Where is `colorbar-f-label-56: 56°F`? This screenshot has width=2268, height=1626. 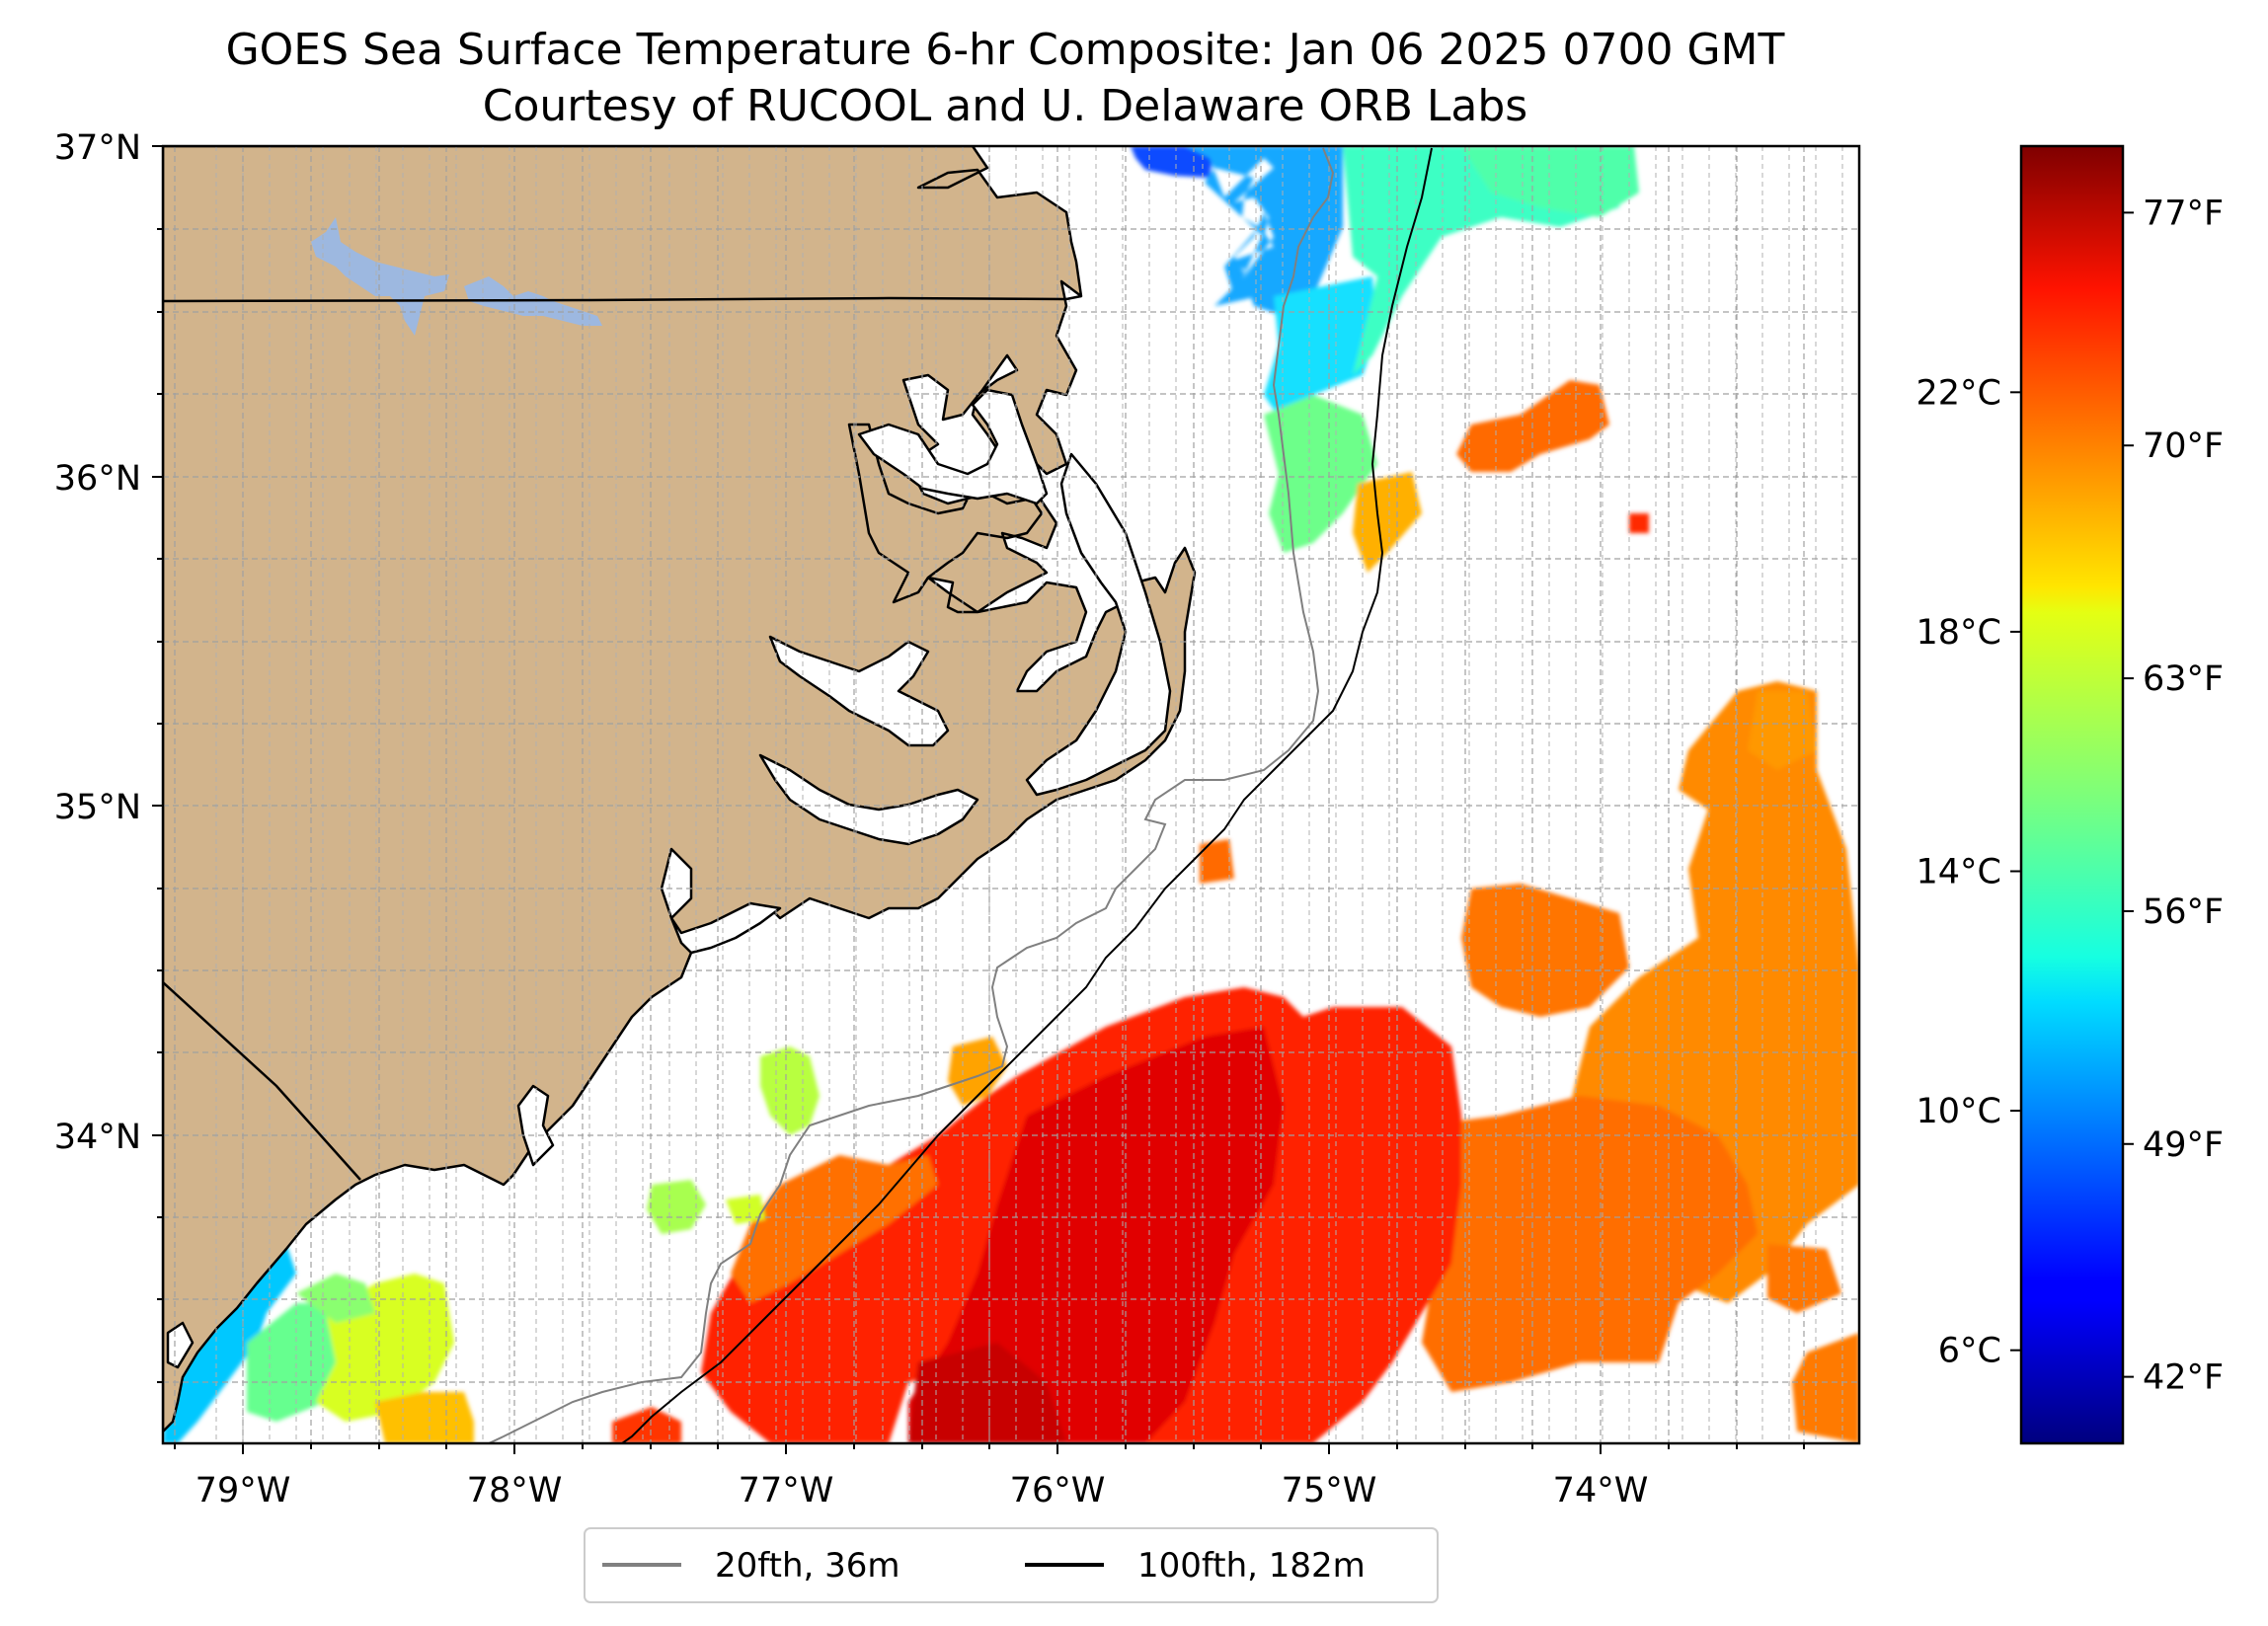
colorbar-f-label-56: 56°F is located at coordinates (2183, 912).